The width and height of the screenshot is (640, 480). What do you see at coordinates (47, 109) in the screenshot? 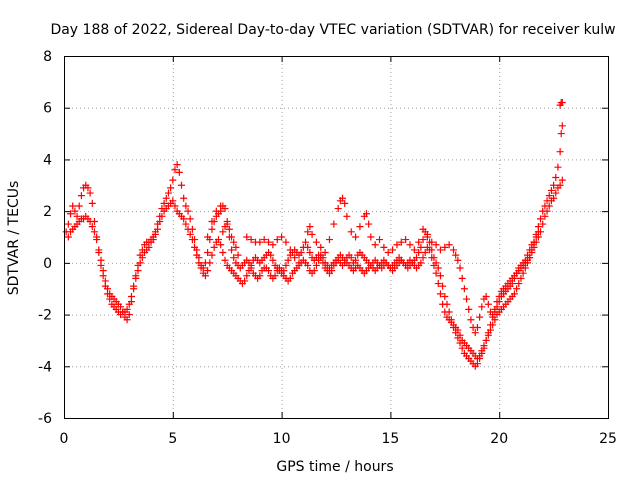
I see `y-tick-label: 6` at bounding box center [47, 109].